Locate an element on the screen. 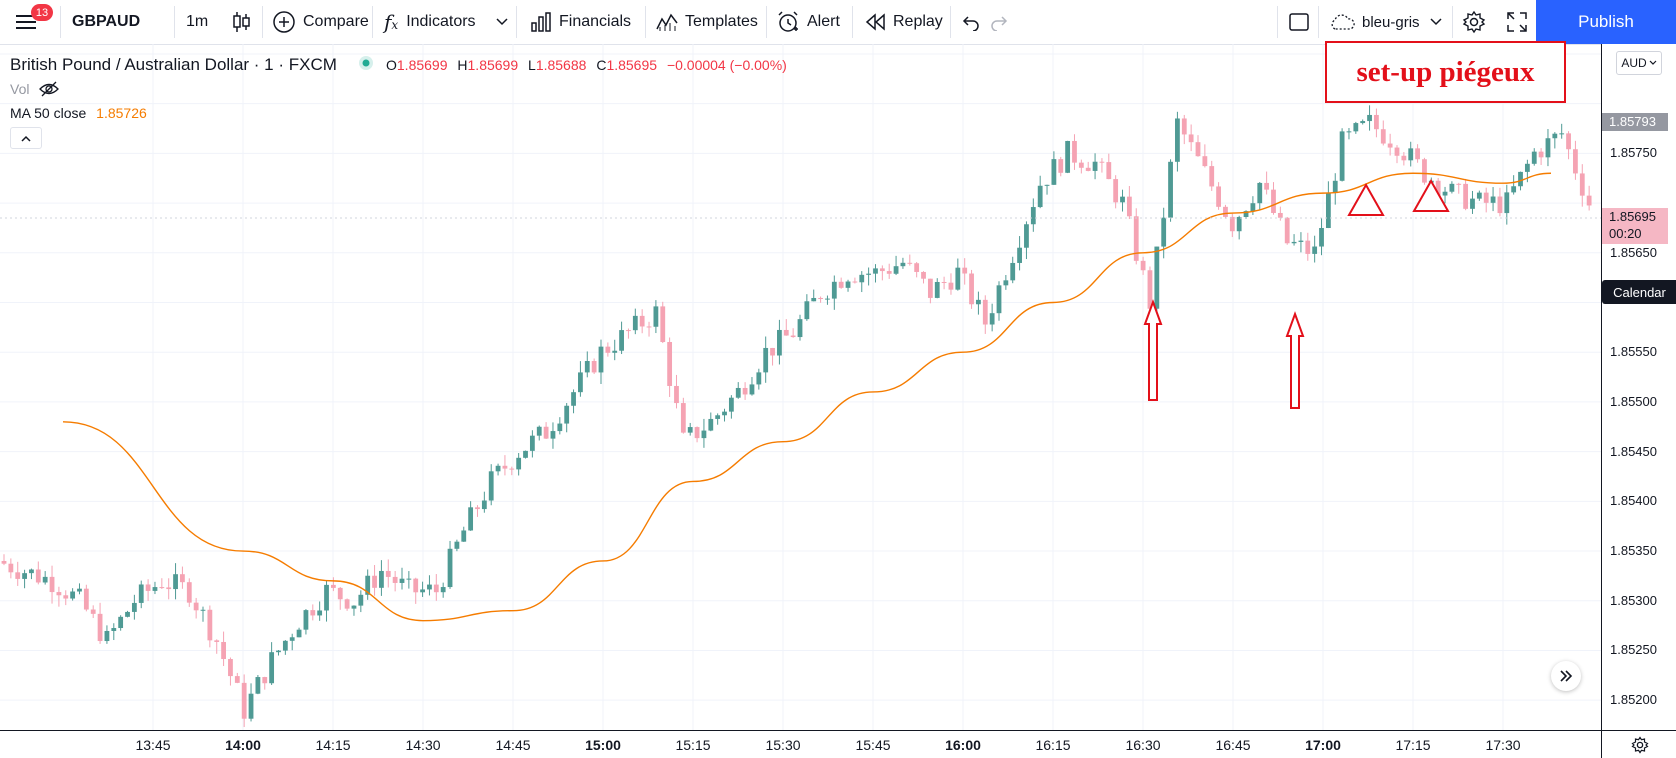  fullscreen-toggle-button is located at coordinates (1299, 22).